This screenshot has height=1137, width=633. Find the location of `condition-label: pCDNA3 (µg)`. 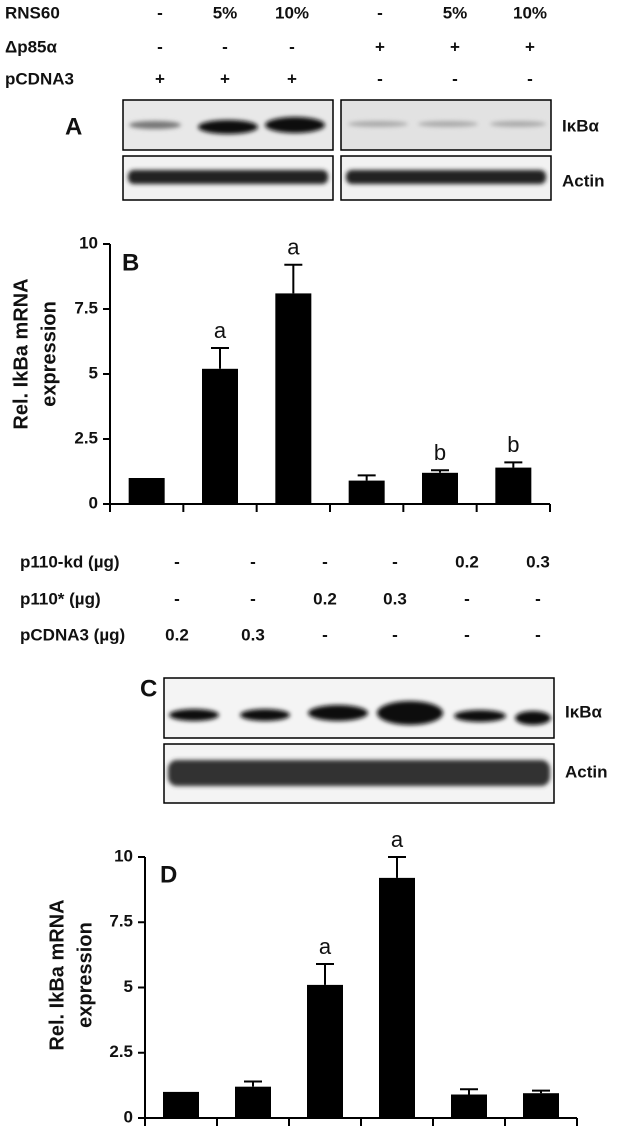

condition-label: pCDNA3 (µg) is located at coordinates (72, 634).